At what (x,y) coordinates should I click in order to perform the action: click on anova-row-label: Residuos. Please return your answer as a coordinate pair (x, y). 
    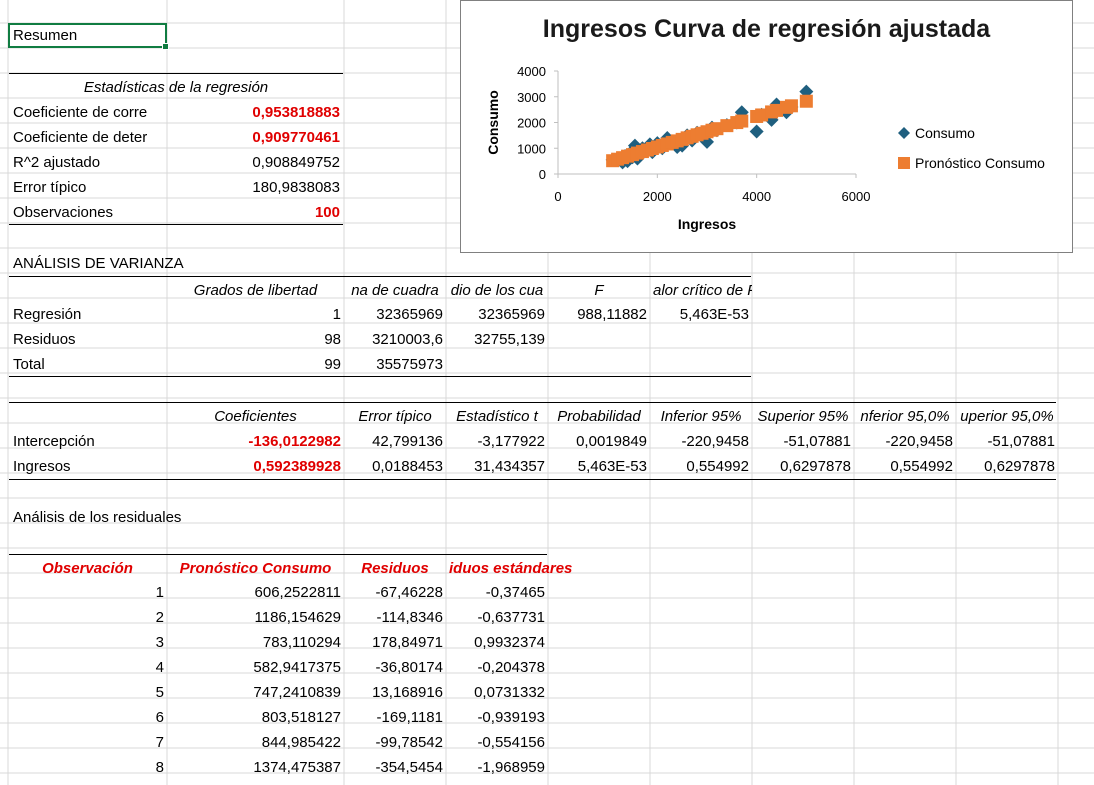
    Looking at the image, I should click on (44, 339).